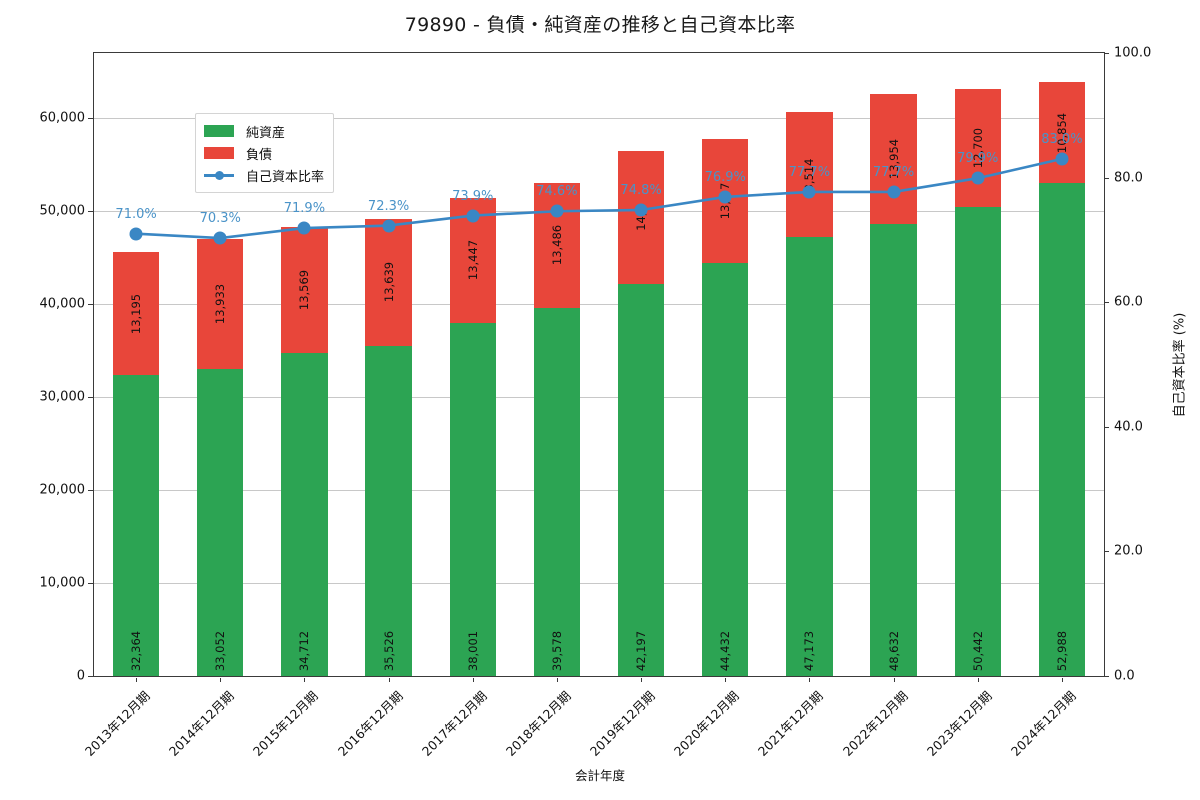 The width and height of the screenshot is (1200, 800). I want to click on x-tick-label: 2015年12月期, so click(286, 723).